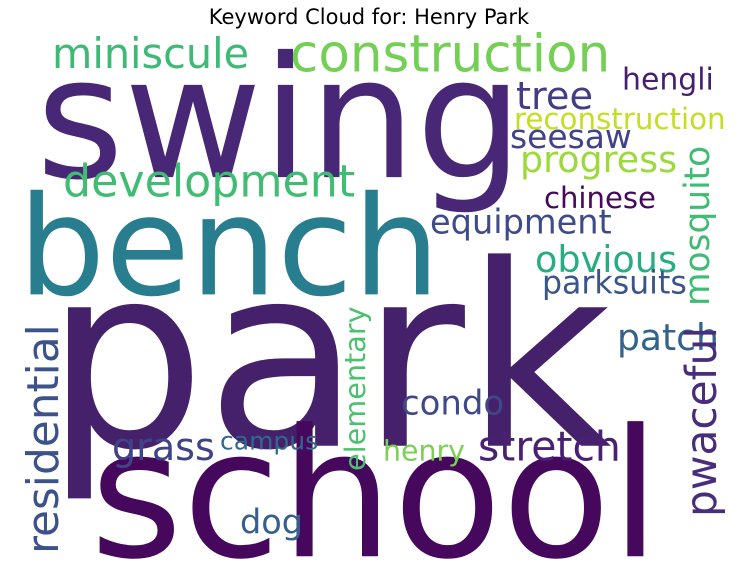 The height and width of the screenshot is (583, 738). What do you see at coordinates (668, 80) in the screenshot?
I see `word-hengli: hengli` at bounding box center [668, 80].